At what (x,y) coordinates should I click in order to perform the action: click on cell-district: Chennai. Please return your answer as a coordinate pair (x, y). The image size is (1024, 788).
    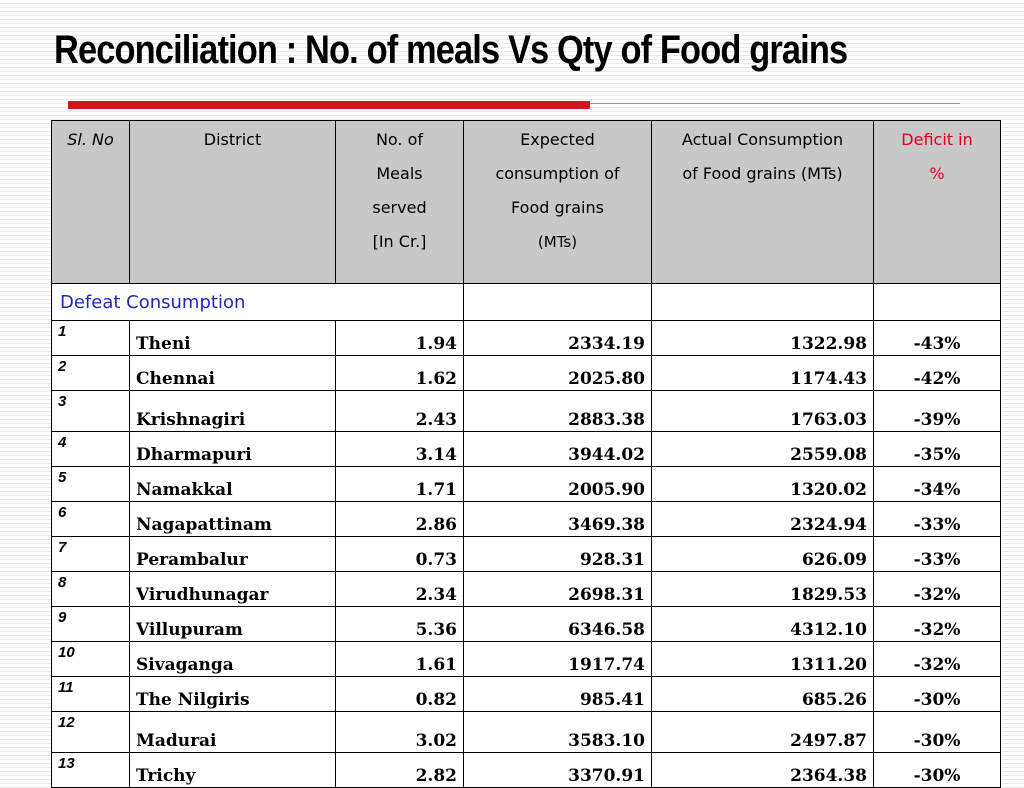
    Looking at the image, I should click on (232, 373).